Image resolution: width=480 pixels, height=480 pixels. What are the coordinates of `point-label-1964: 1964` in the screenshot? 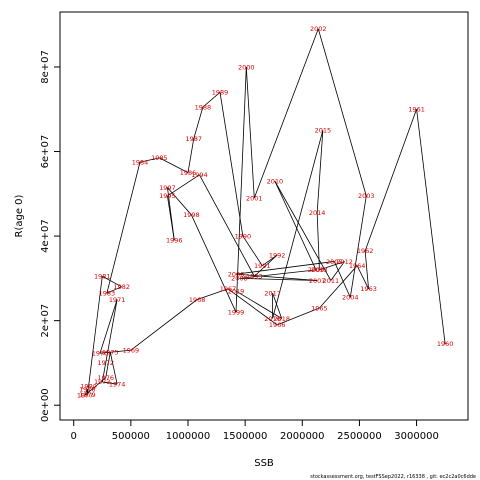 It's located at (357, 266).